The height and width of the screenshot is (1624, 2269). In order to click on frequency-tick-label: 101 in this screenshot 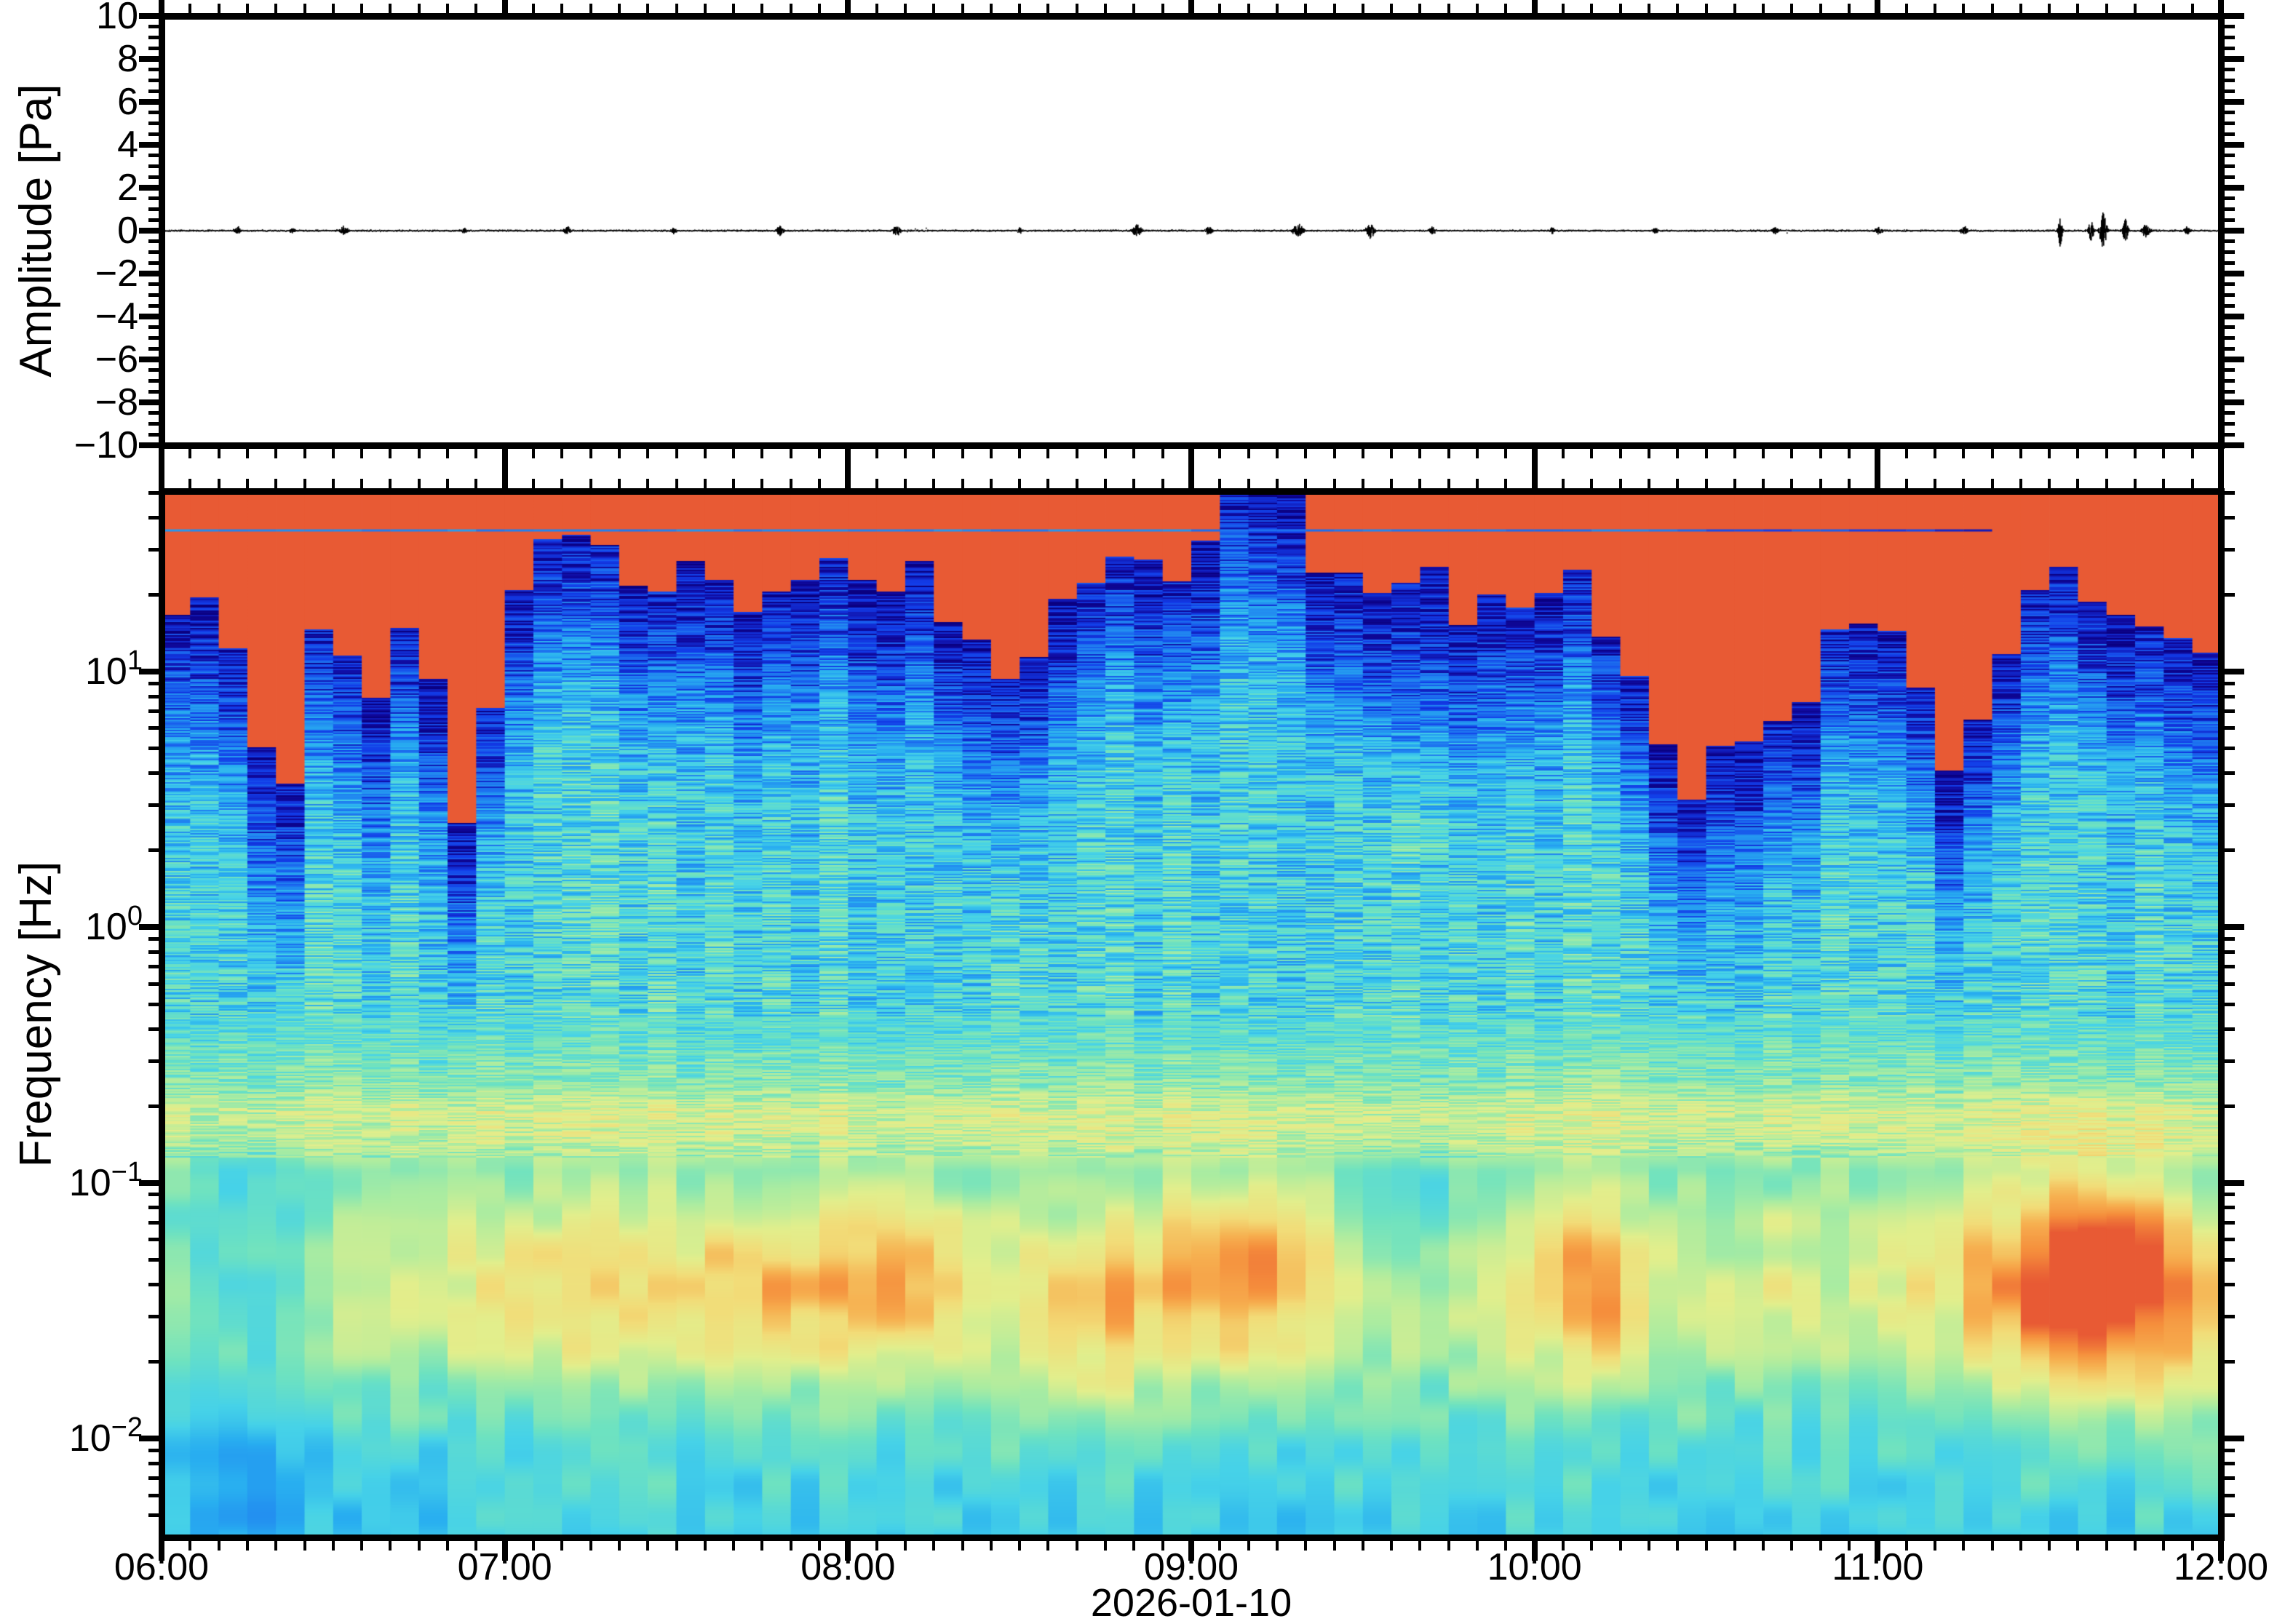, I will do `click(114, 669)`.